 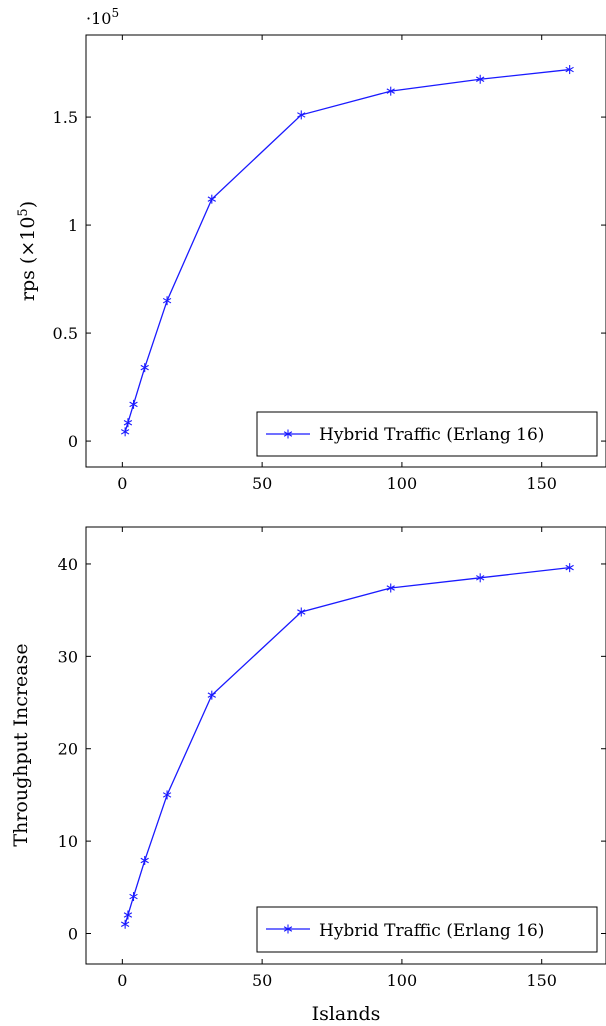 What do you see at coordinates (346, 1014) in the screenshot?
I see `bottom-x-axis-title: Islands` at bounding box center [346, 1014].